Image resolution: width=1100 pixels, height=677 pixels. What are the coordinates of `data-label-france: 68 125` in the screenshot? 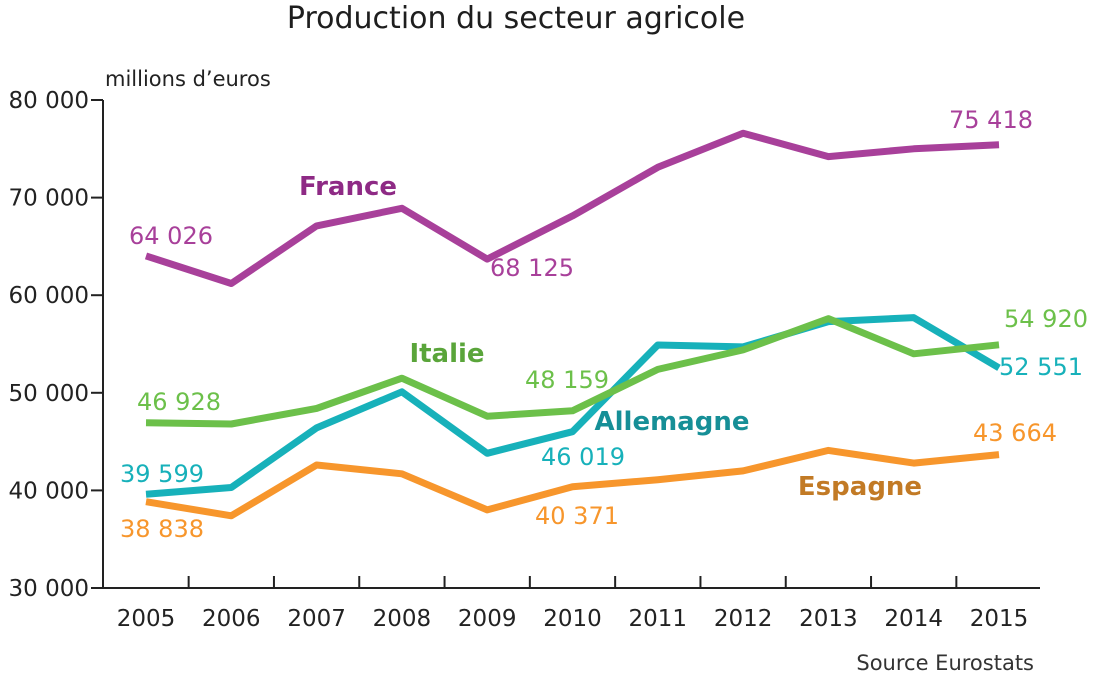 It's located at (532, 268).